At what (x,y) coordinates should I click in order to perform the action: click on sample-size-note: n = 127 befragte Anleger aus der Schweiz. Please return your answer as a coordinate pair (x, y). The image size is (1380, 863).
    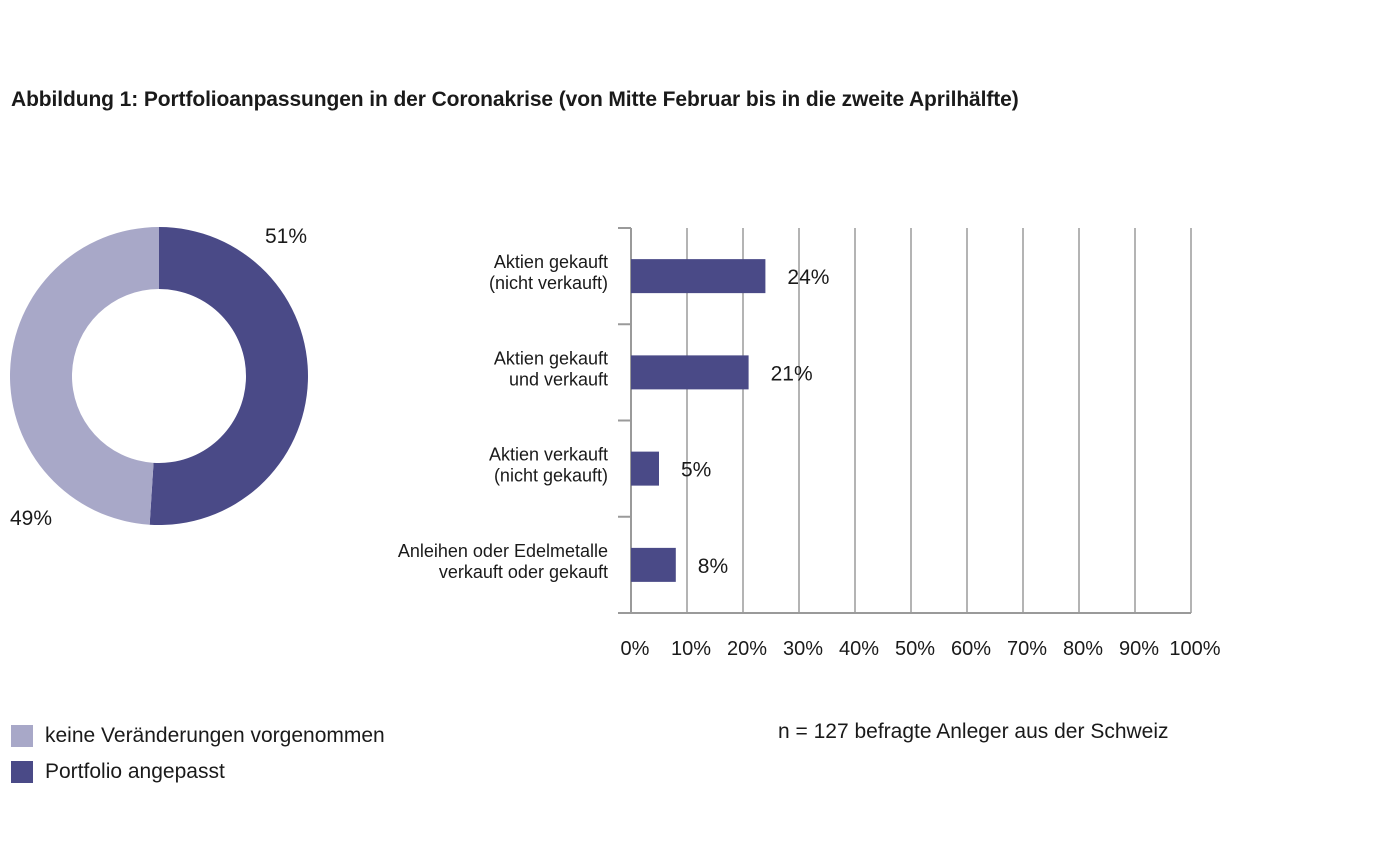
    Looking at the image, I should click on (973, 731).